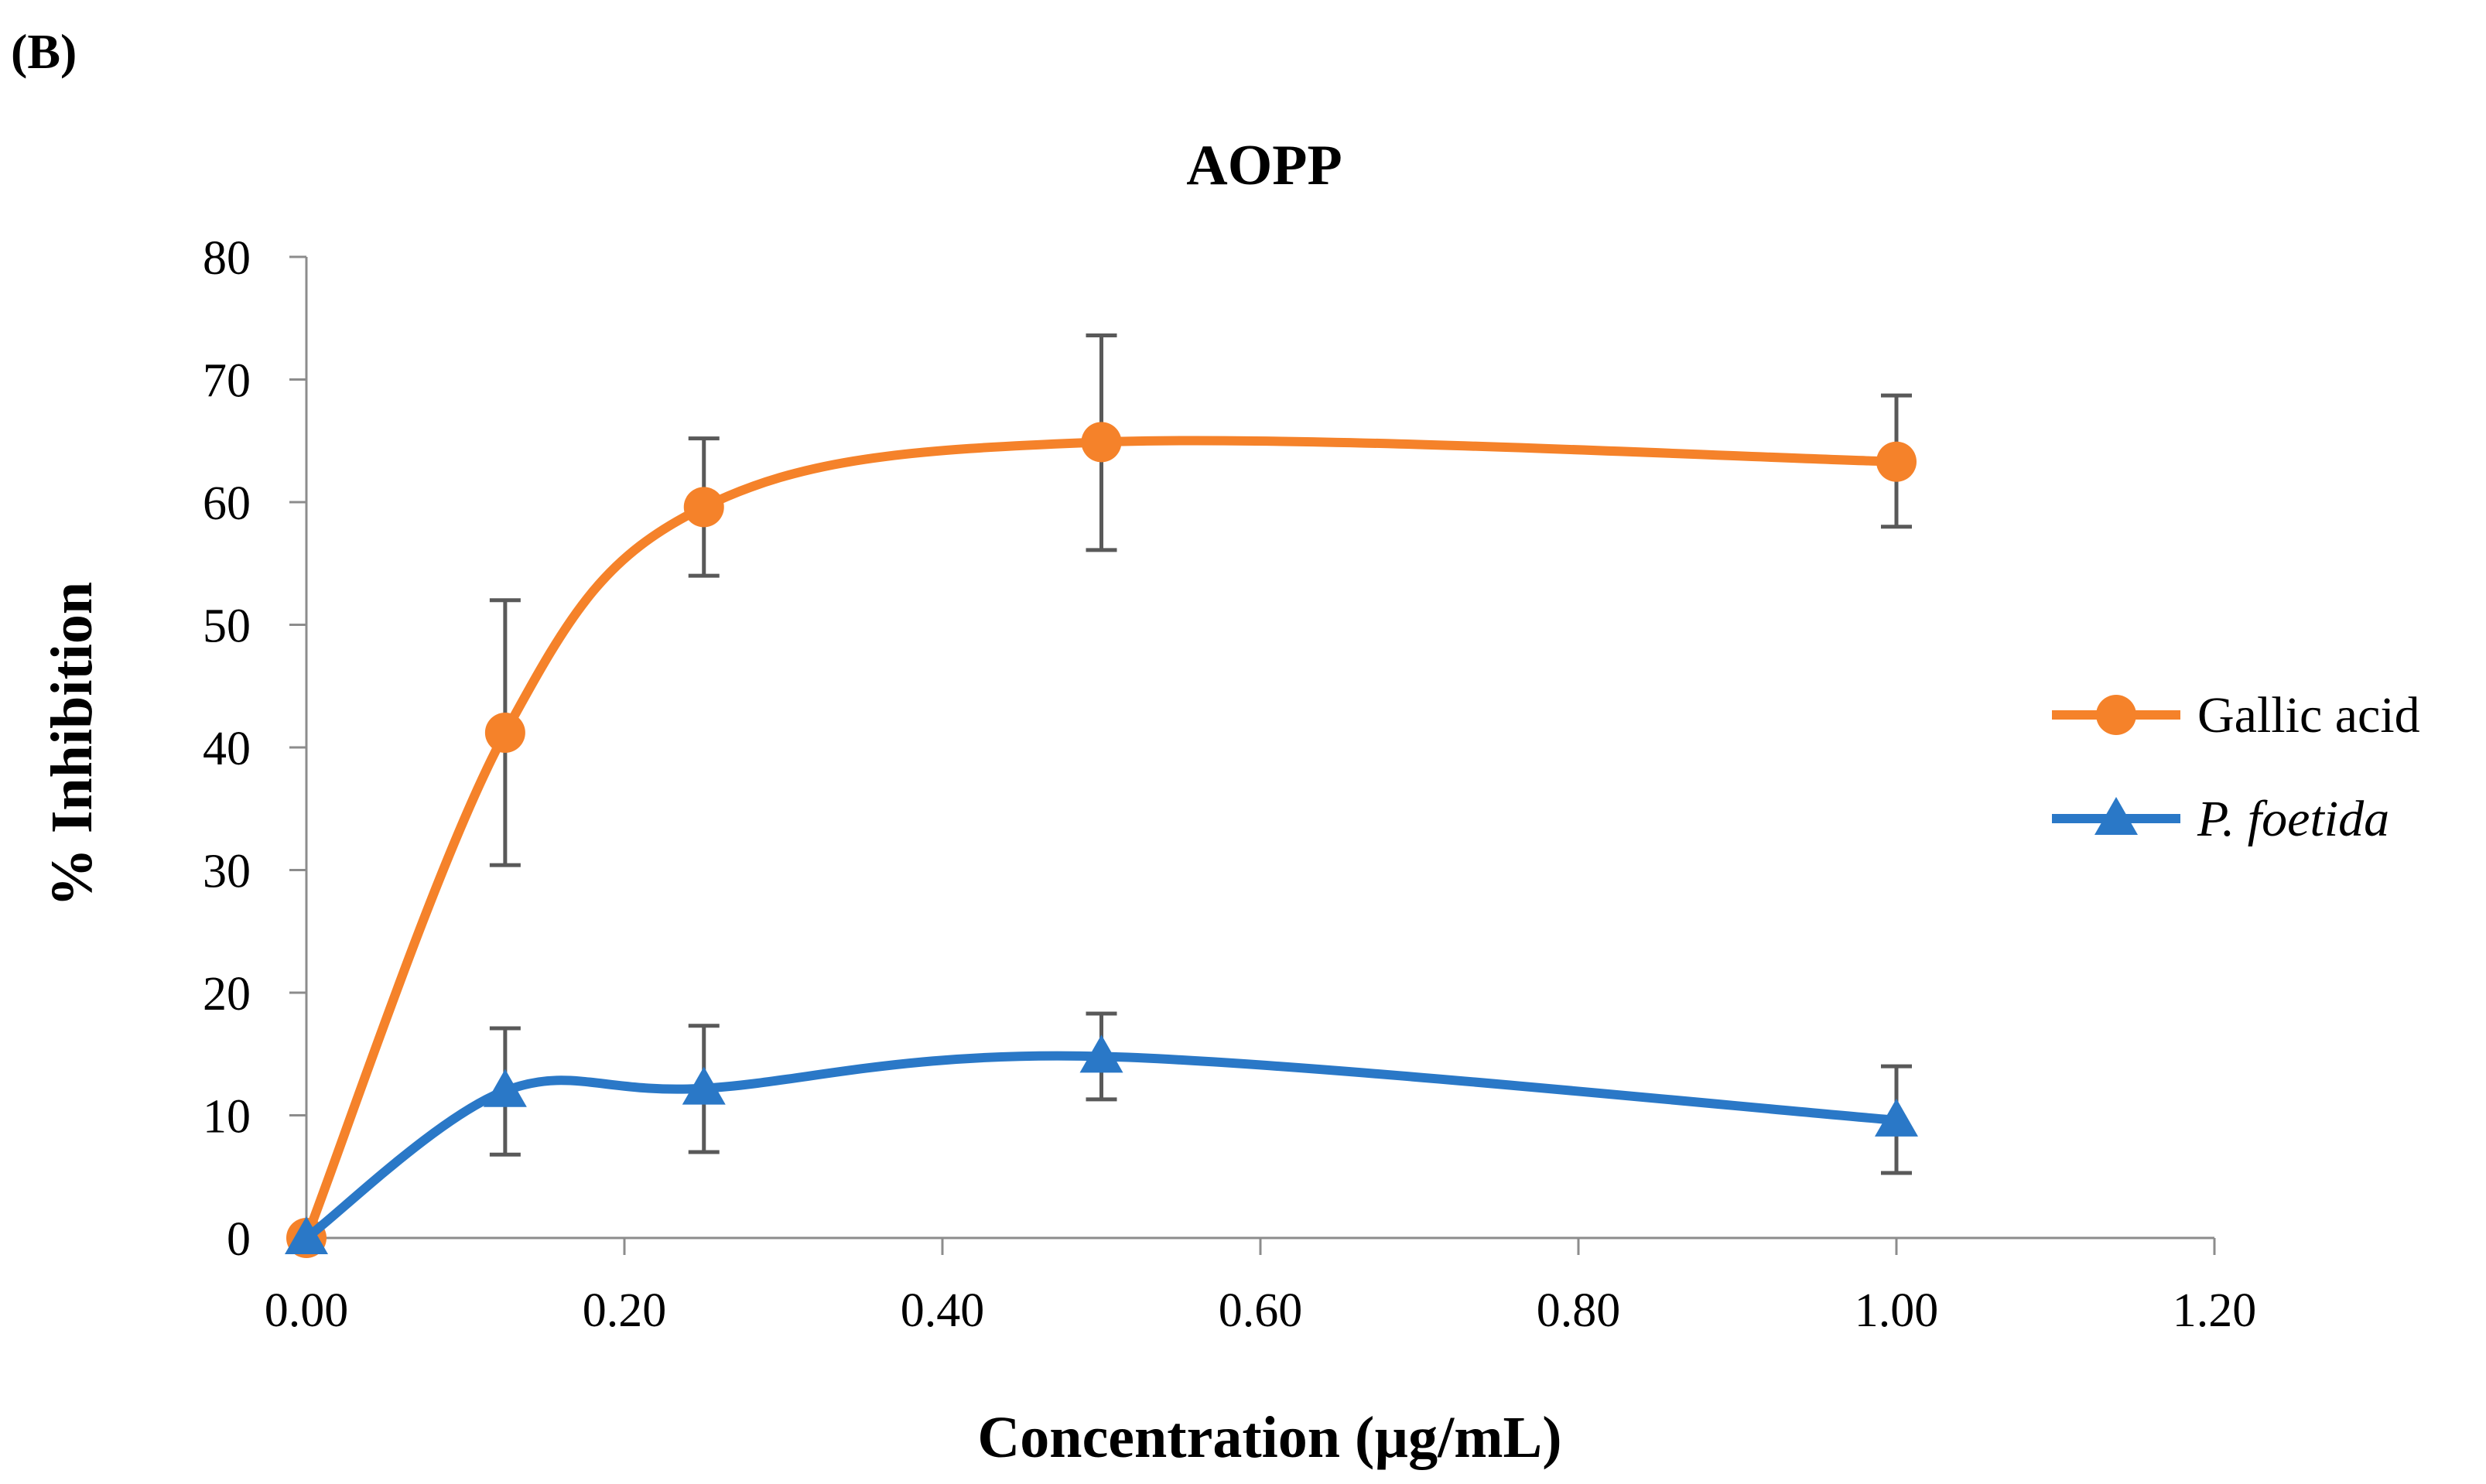  What do you see at coordinates (2116, 715) in the screenshot?
I see `legend-marker-gallic-acid` at bounding box center [2116, 715].